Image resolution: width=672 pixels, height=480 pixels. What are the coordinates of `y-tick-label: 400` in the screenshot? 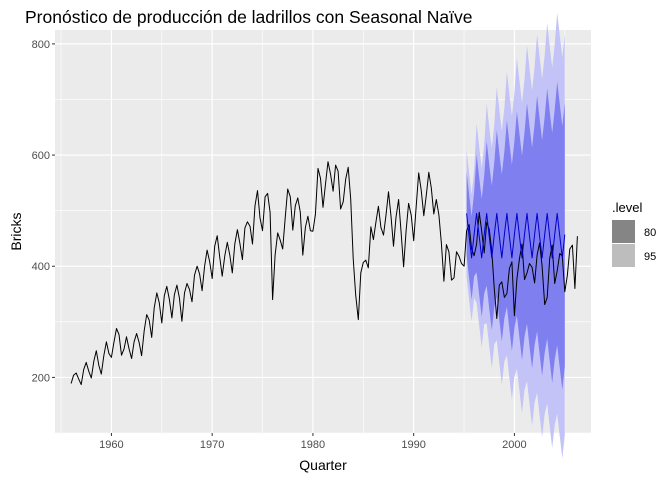 It's located at (41, 267).